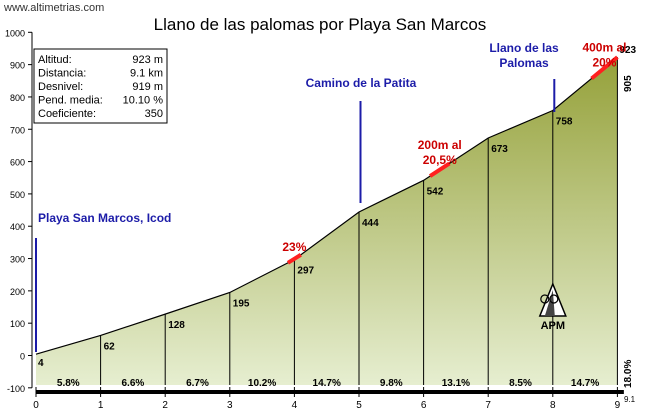  I want to click on x-tick-label: 2, so click(165, 405).